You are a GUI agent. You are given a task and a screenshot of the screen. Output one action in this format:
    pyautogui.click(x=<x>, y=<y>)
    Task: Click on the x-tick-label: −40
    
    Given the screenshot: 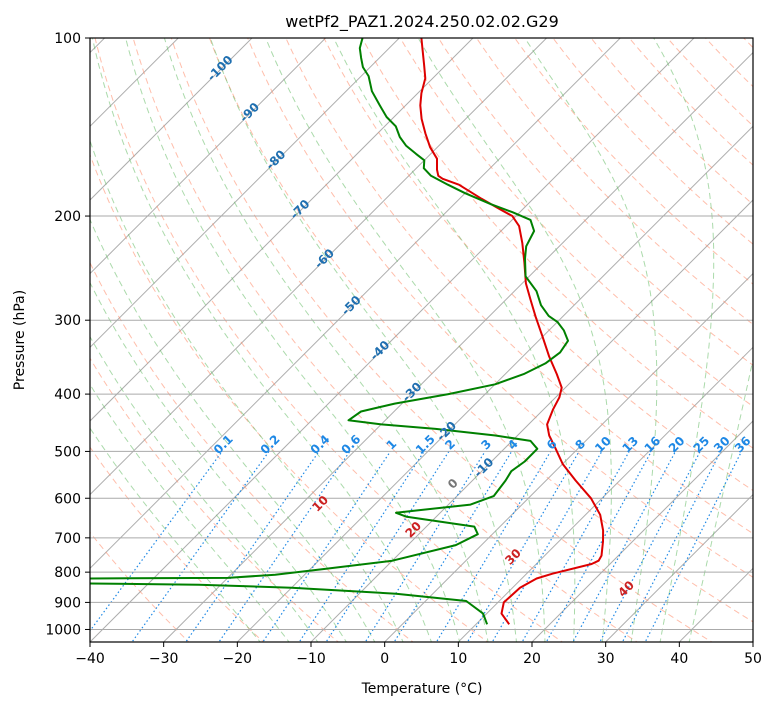 What is the action you would take?
    pyautogui.click(x=90, y=659)
    